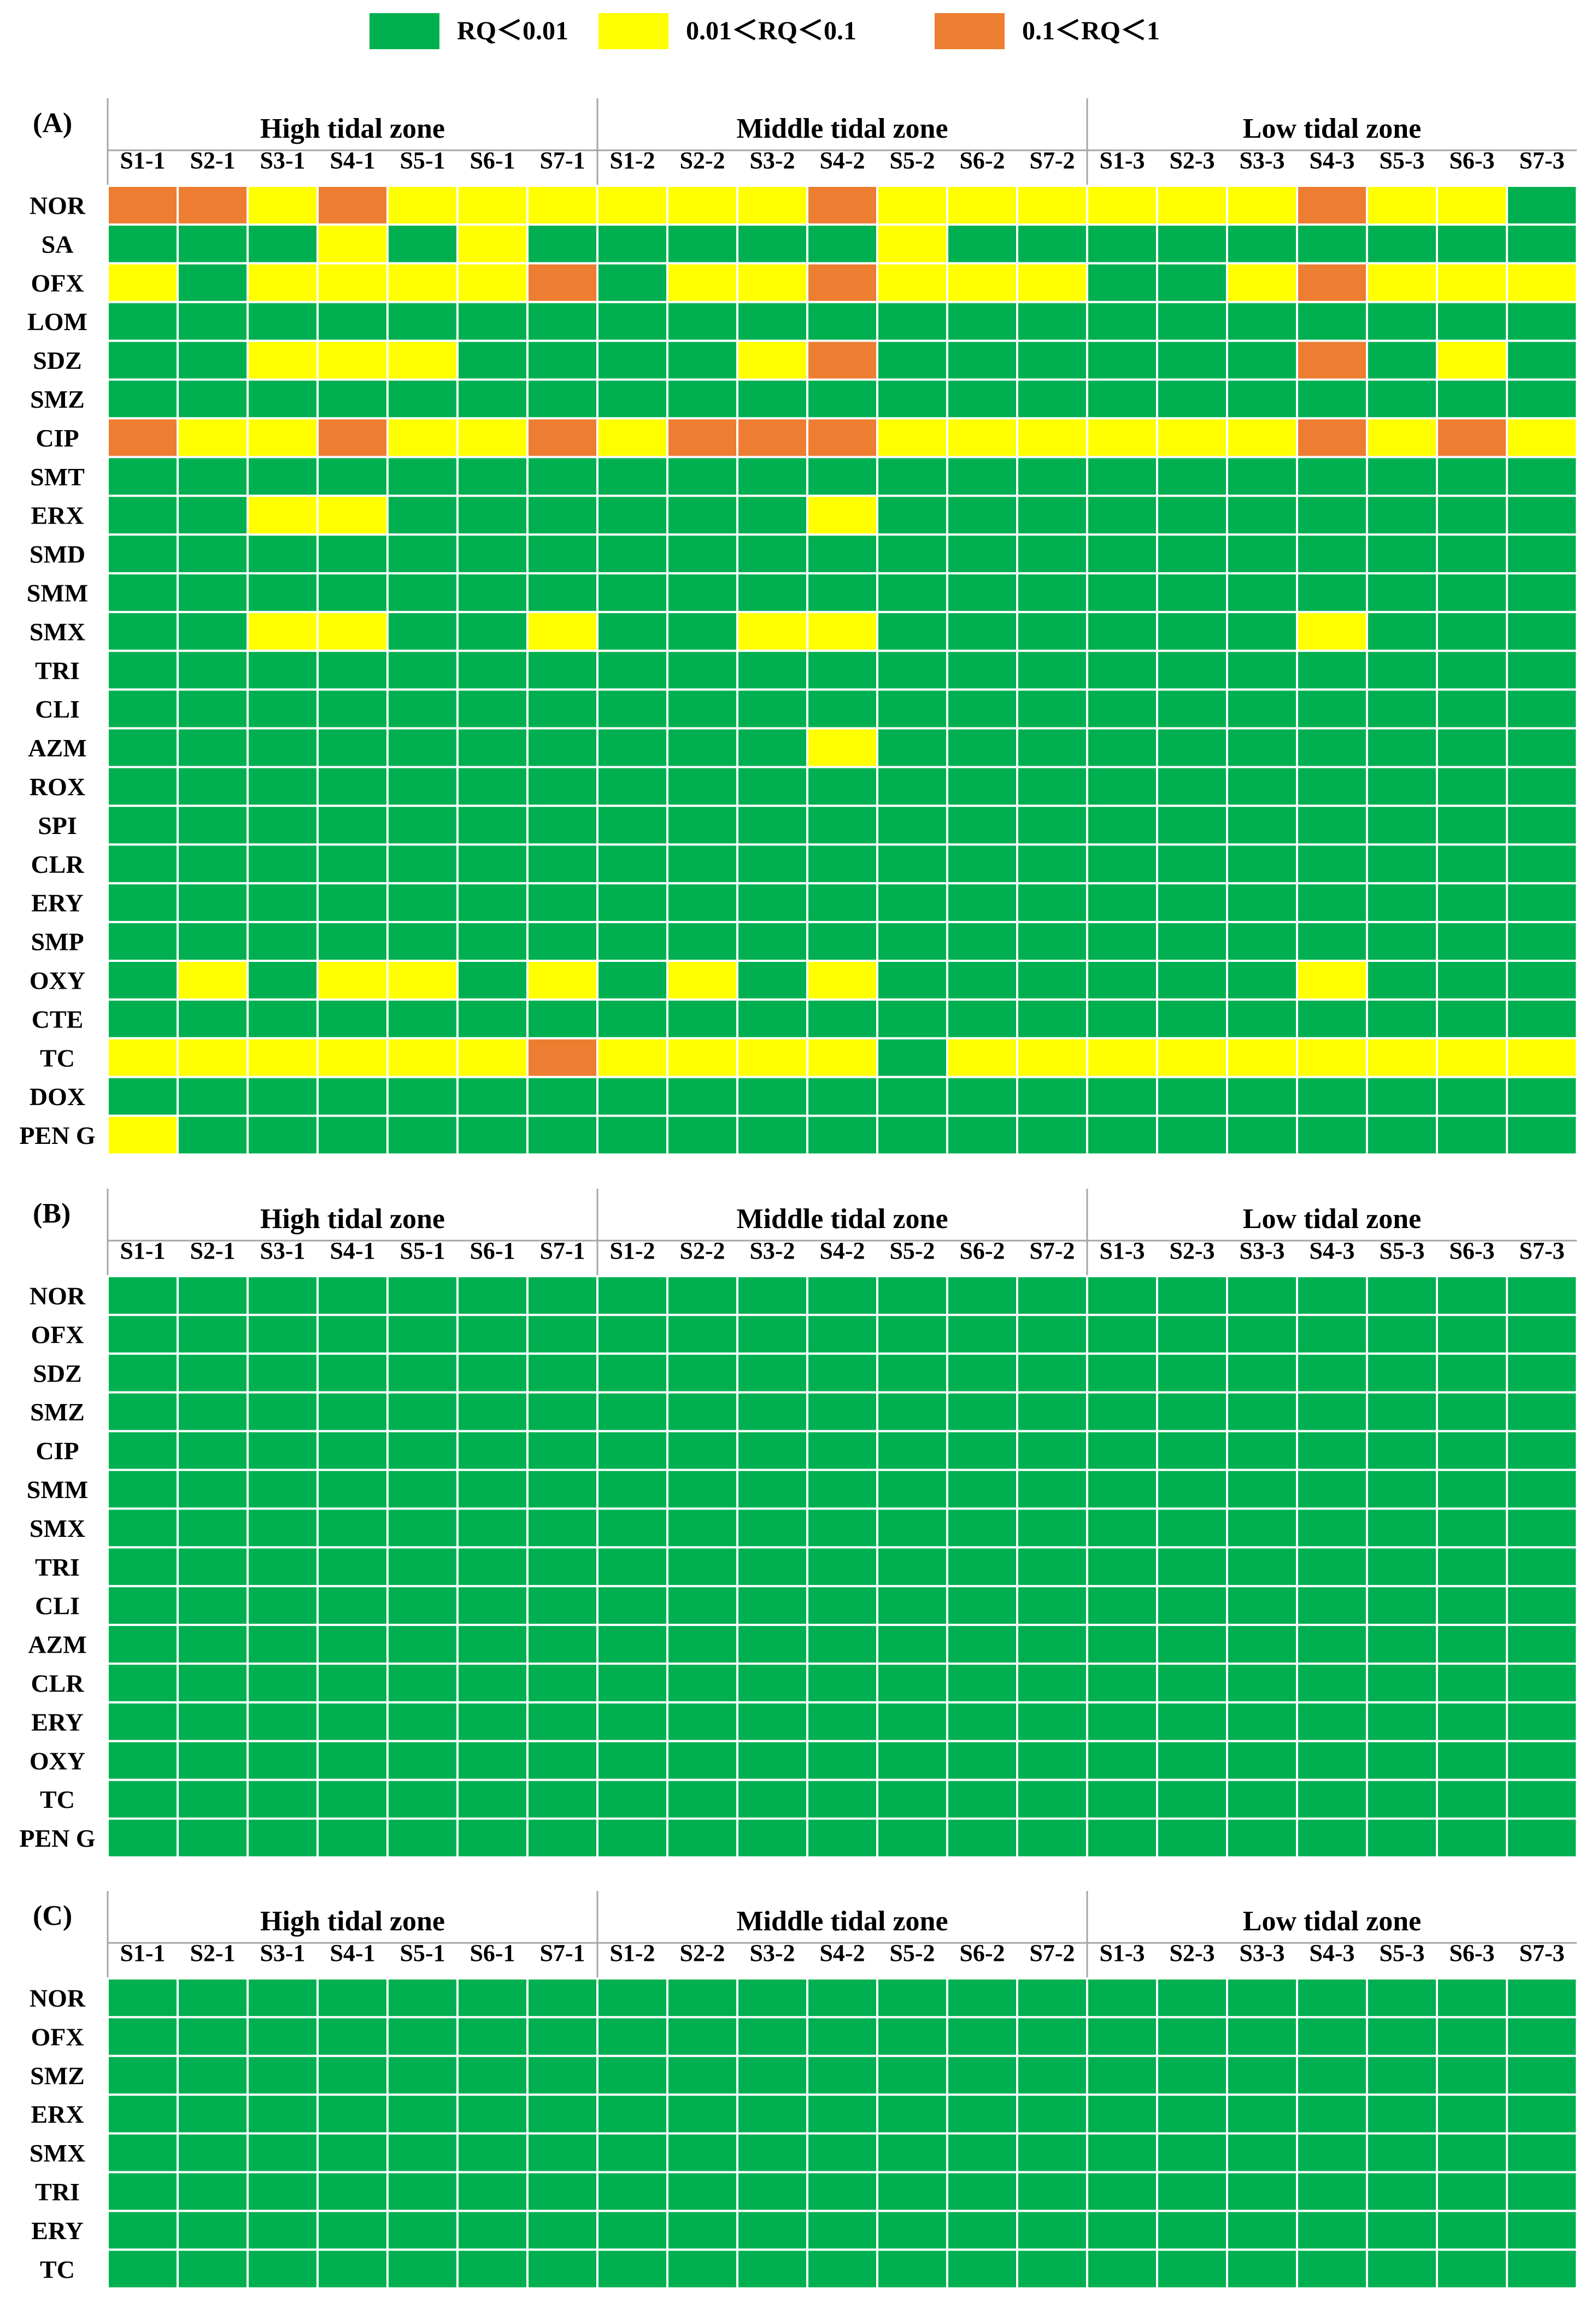 The height and width of the screenshot is (2314, 1596). I want to click on column-label: S4-1, so click(352, 1953).